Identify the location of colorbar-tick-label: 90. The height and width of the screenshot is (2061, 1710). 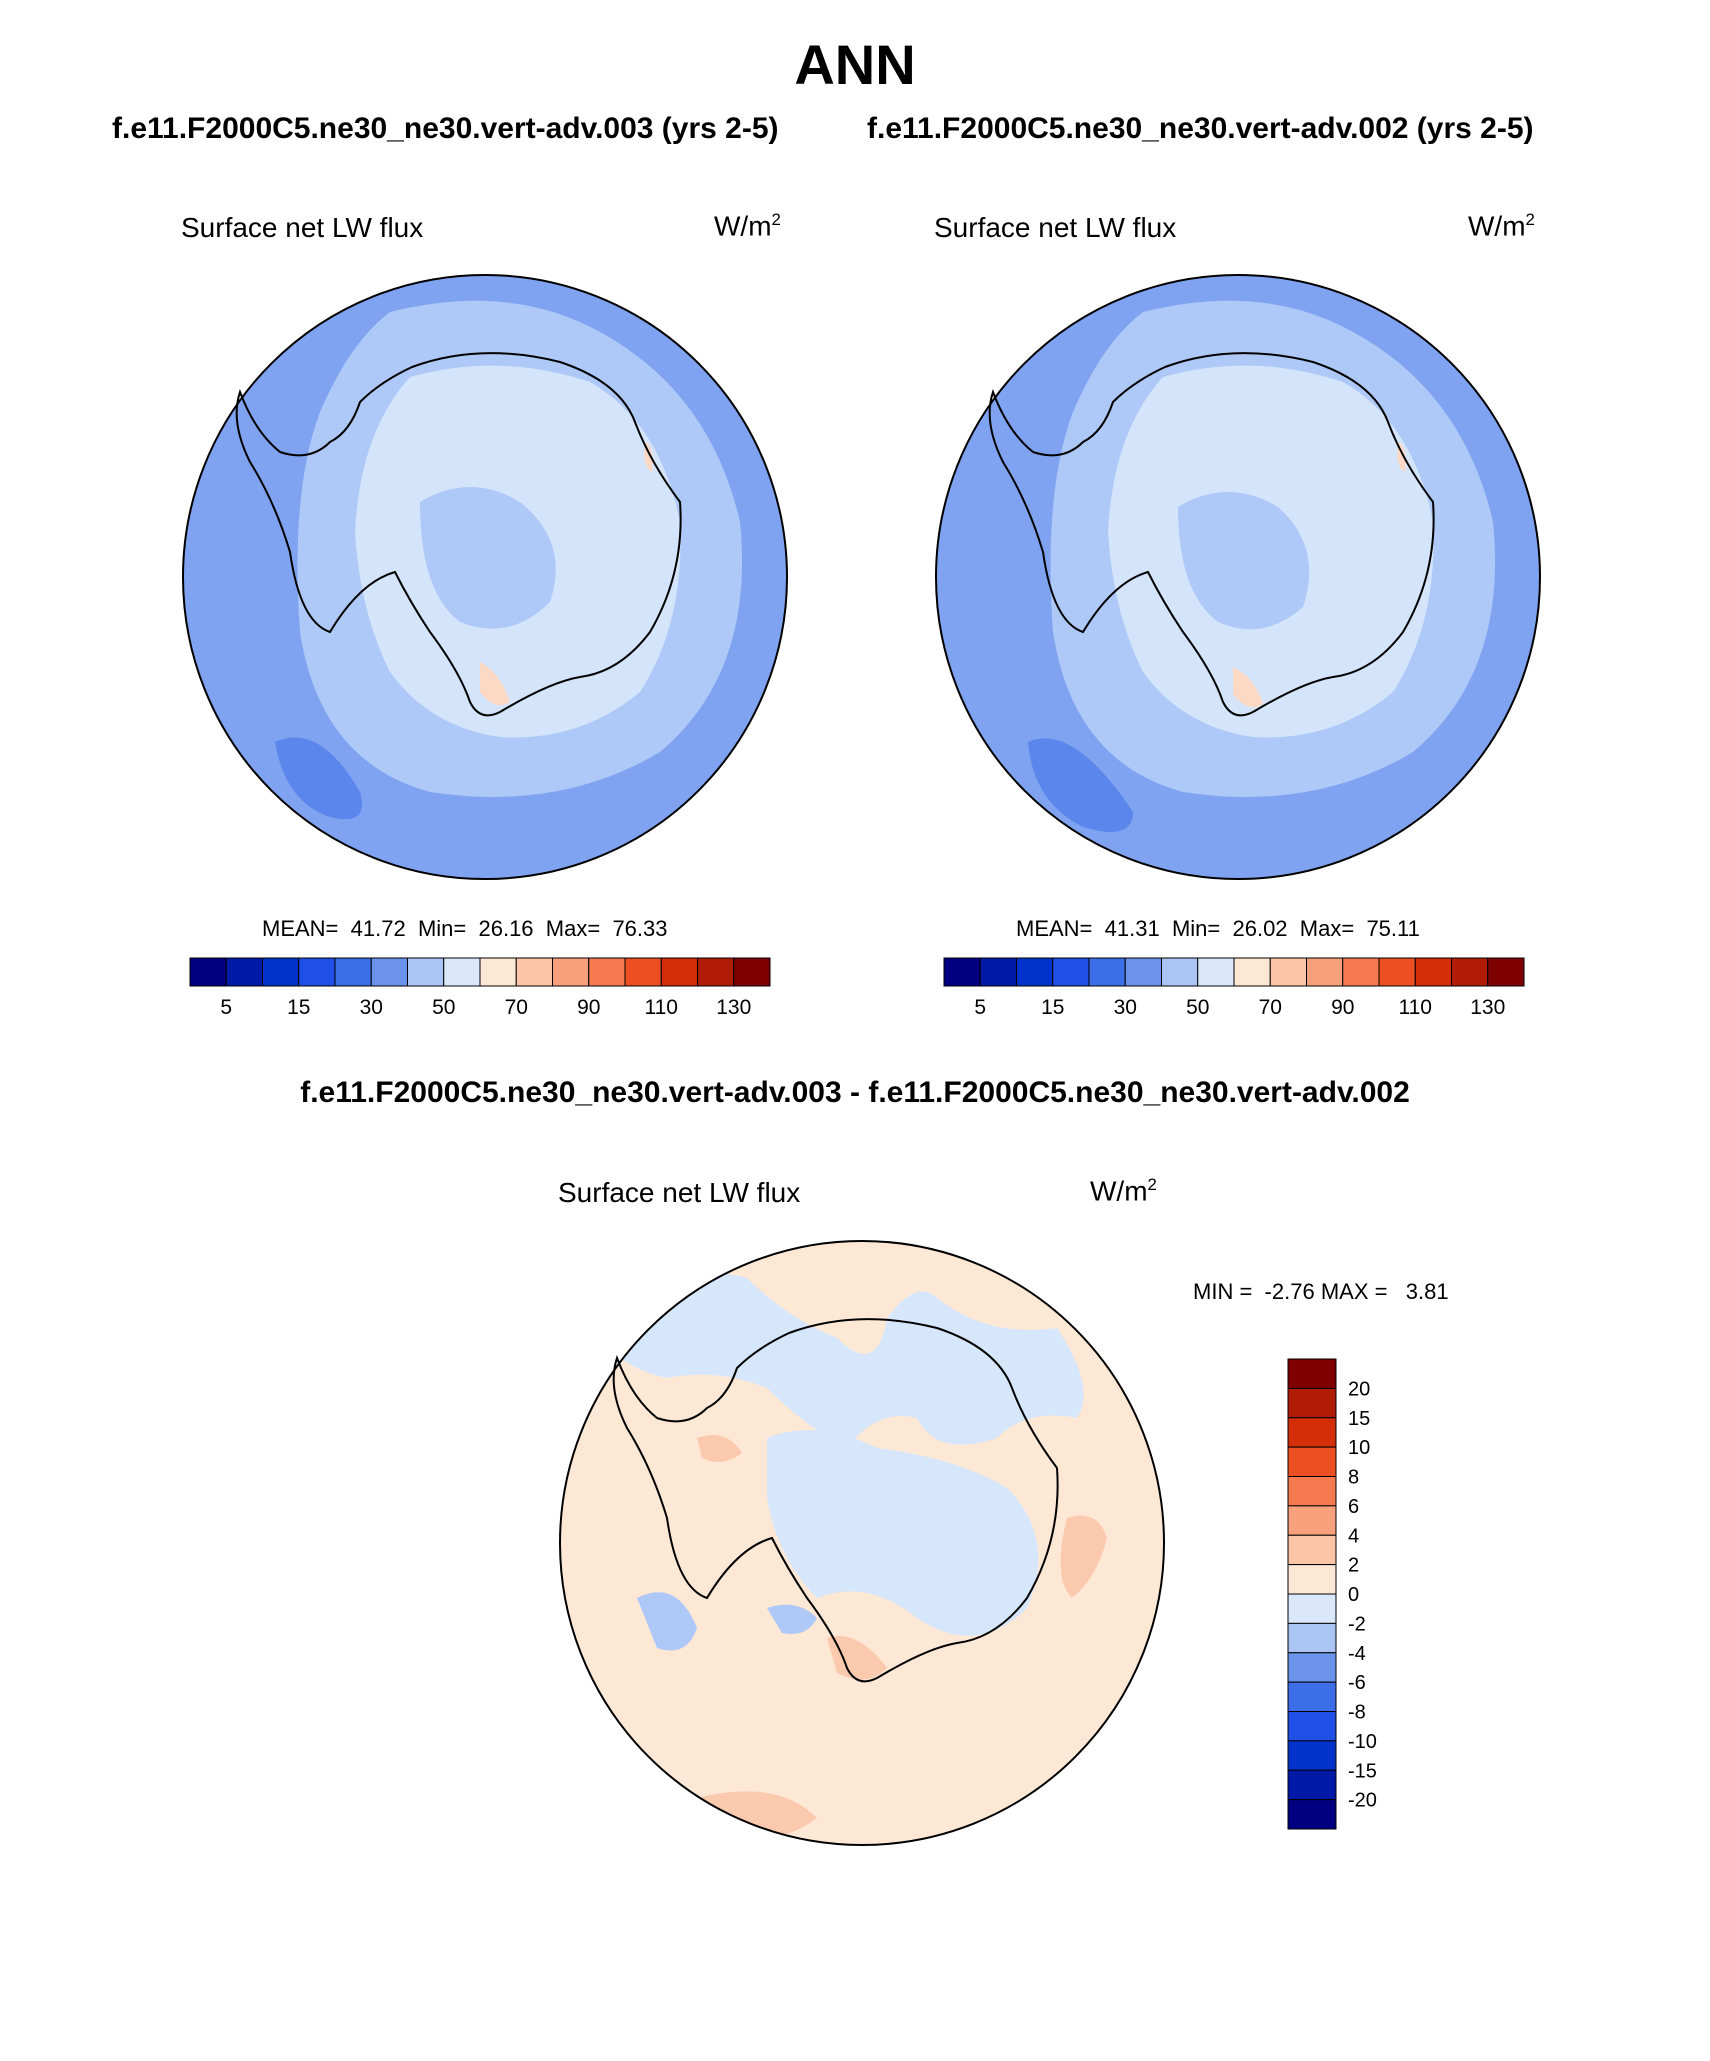
(588, 1007).